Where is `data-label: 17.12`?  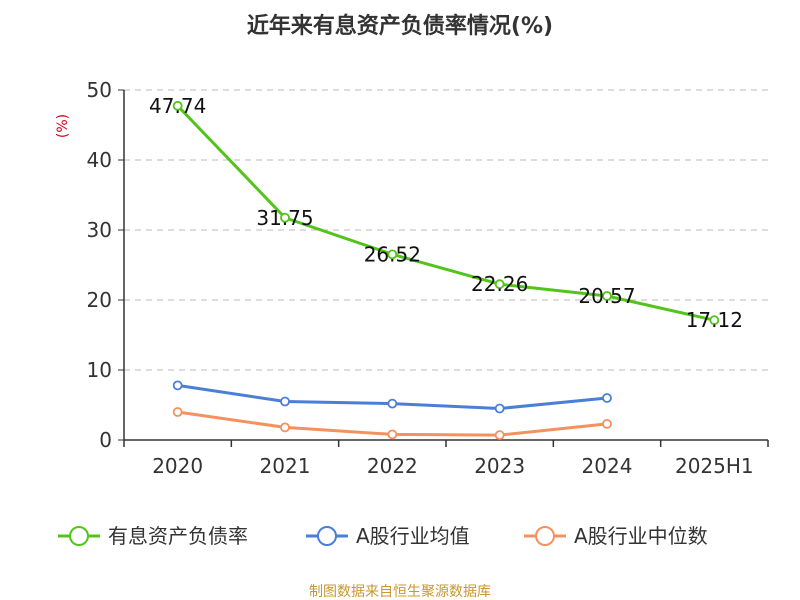
data-label: 17.12 is located at coordinates (714, 320).